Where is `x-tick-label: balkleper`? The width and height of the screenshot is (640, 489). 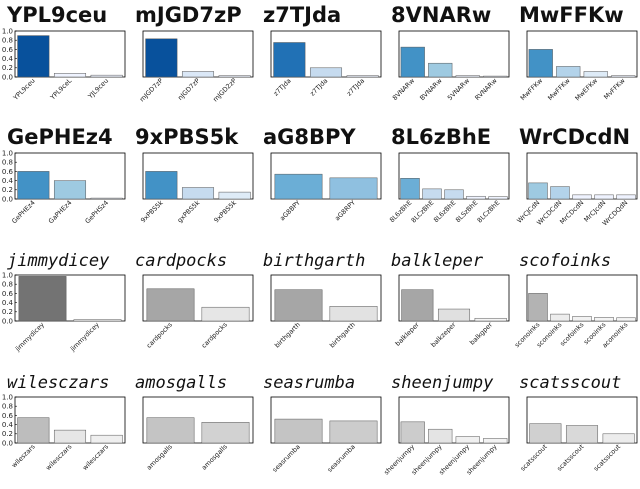 x-tick-label: balkleper is located at coordinates (407, 334).